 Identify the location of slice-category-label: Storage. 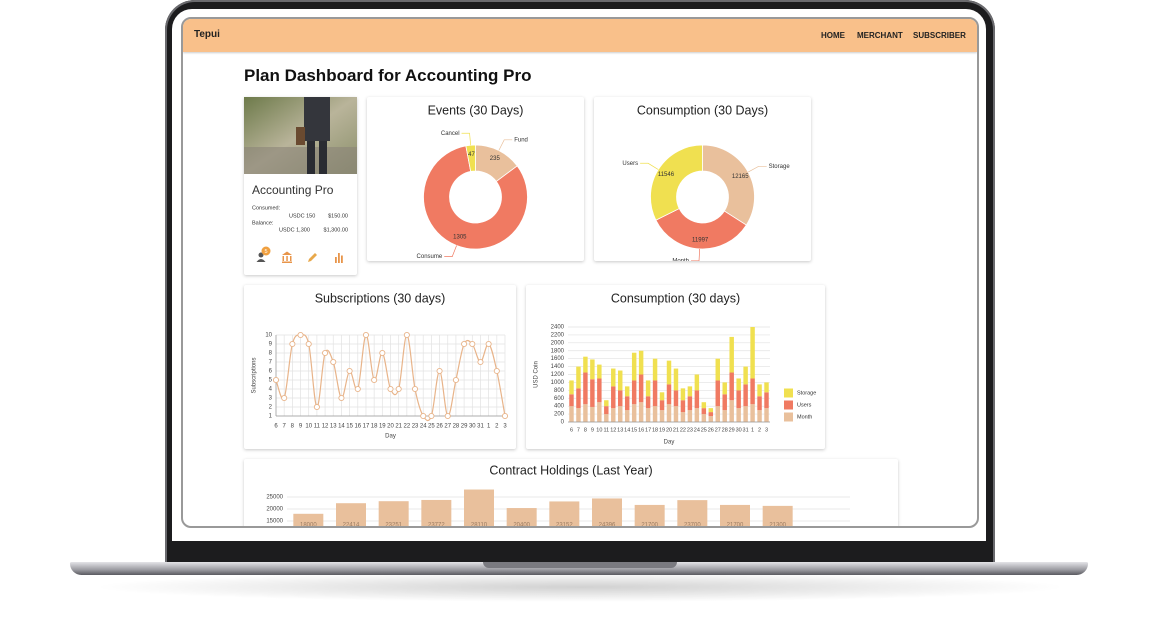
(780, 167).